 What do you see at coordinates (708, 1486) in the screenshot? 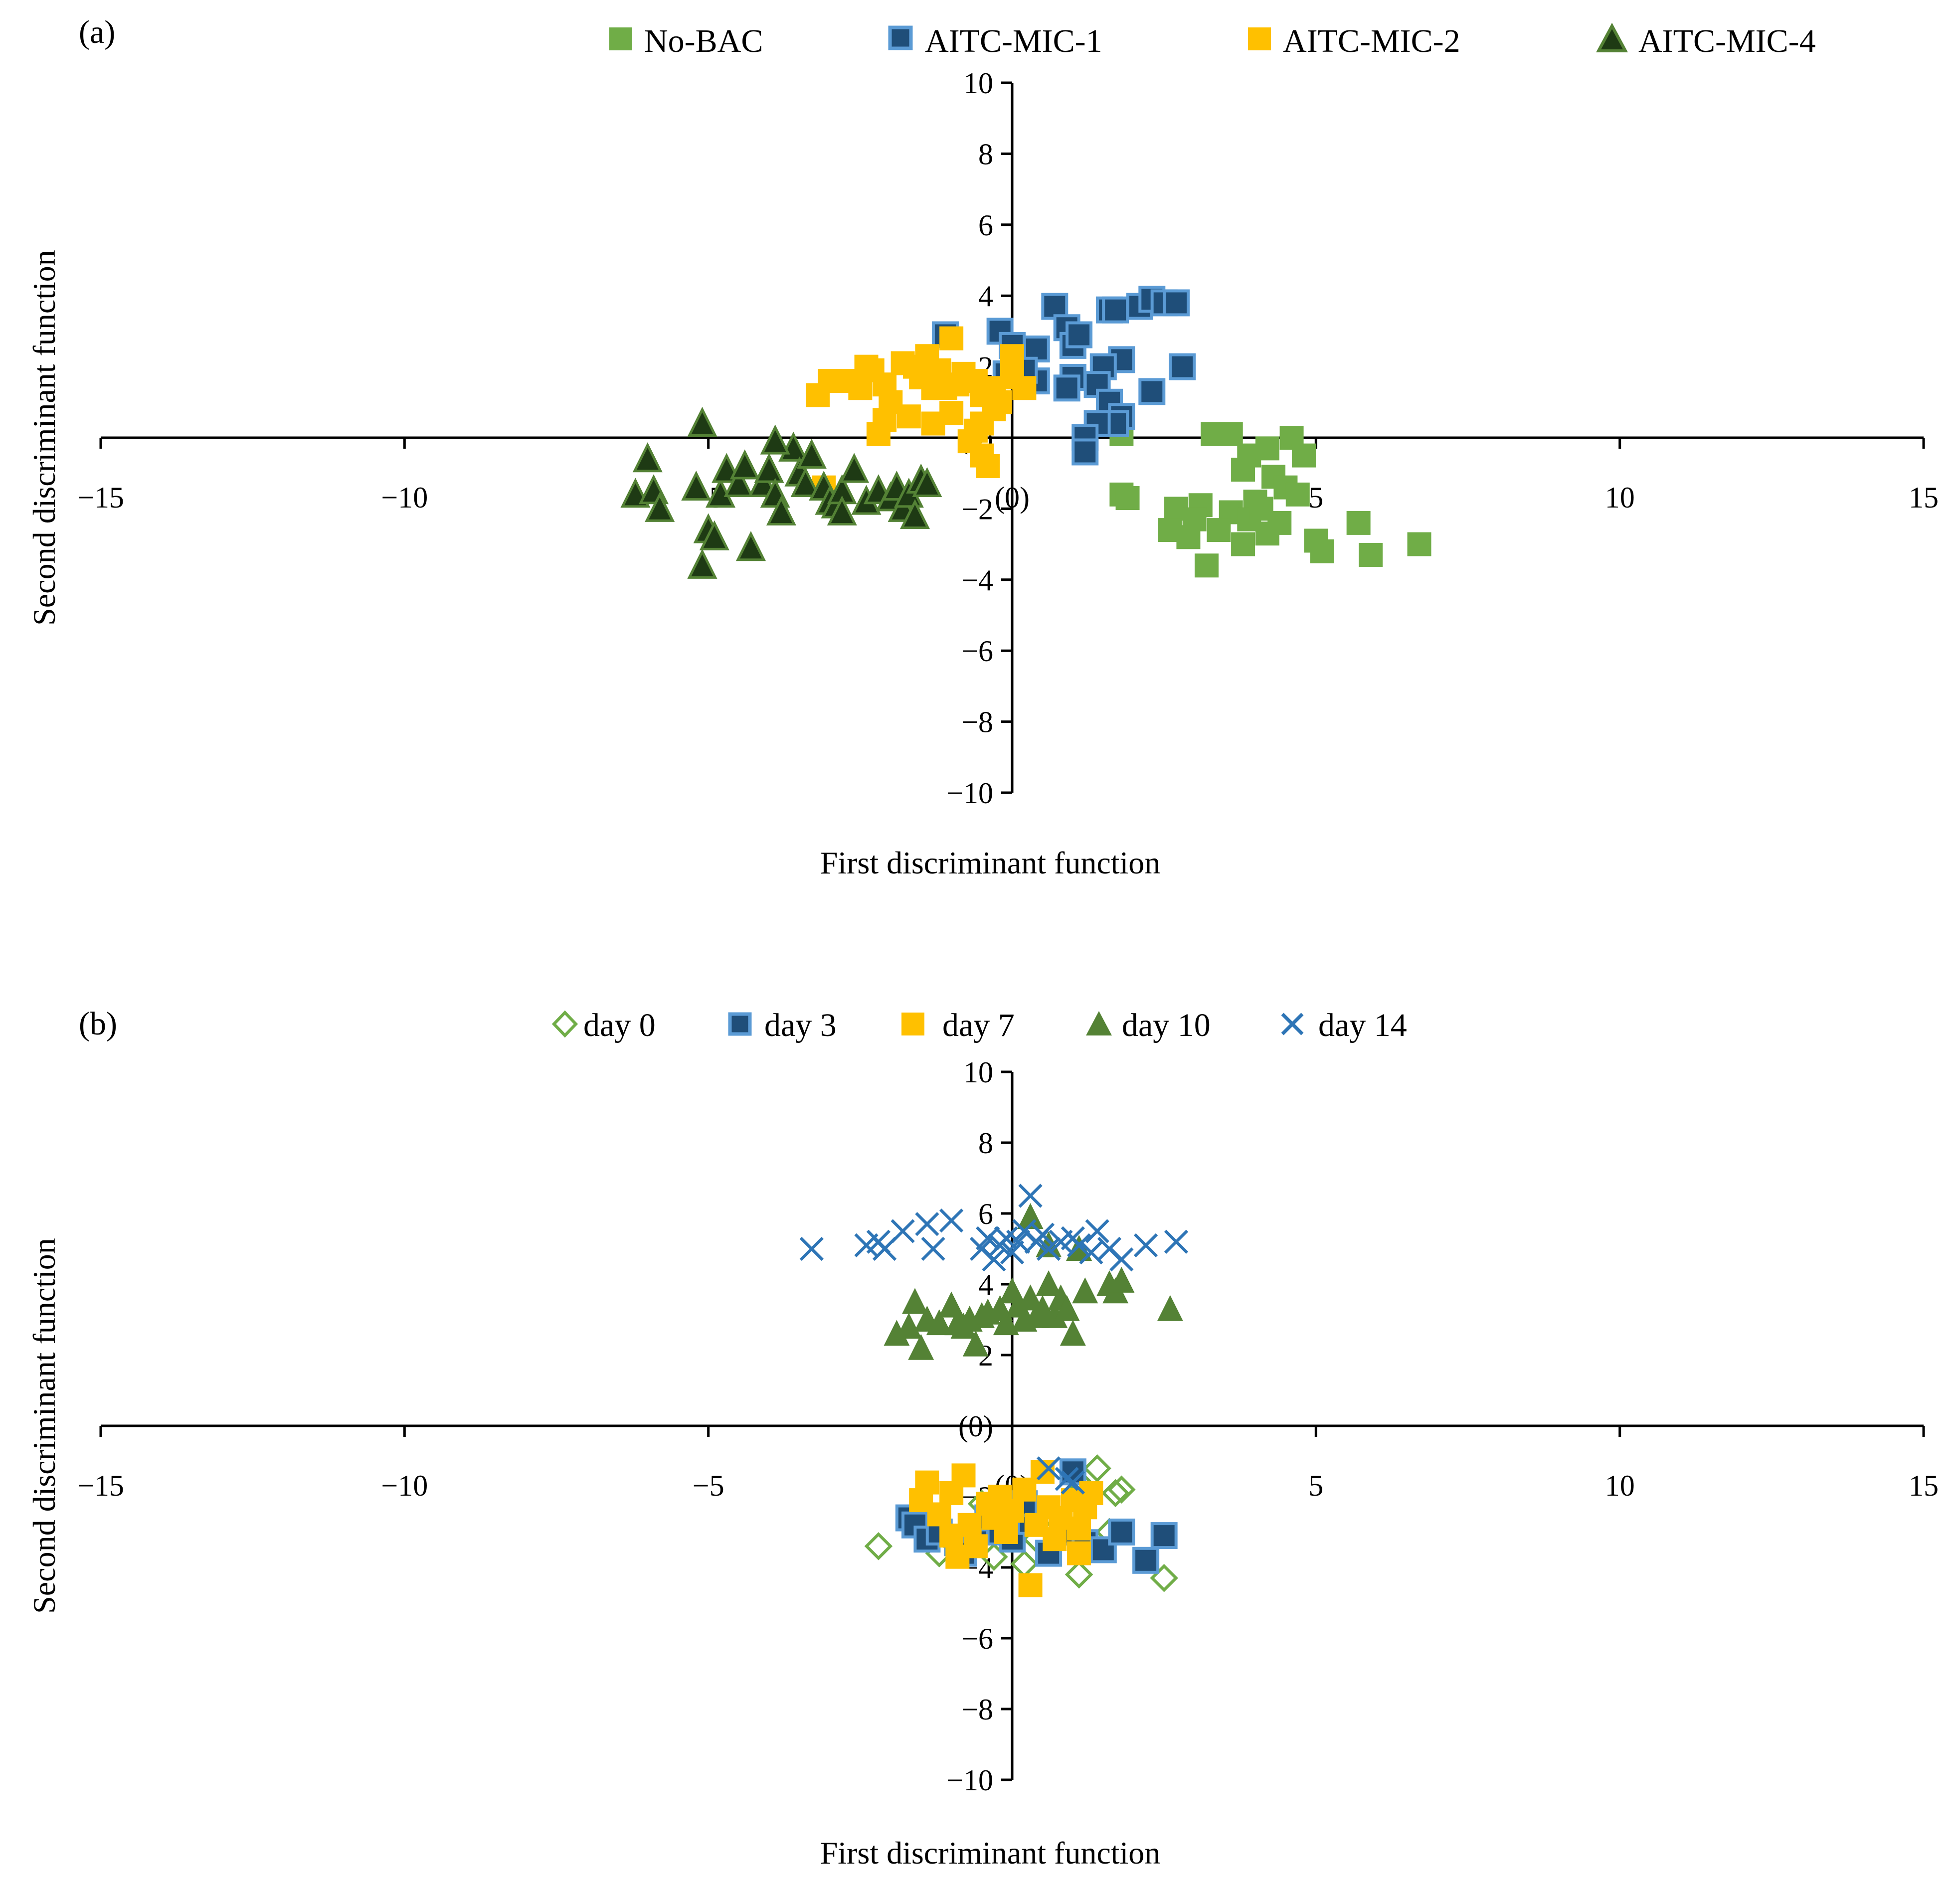
I see `x-tick-label: −5` at bounding box center [708, 1486].